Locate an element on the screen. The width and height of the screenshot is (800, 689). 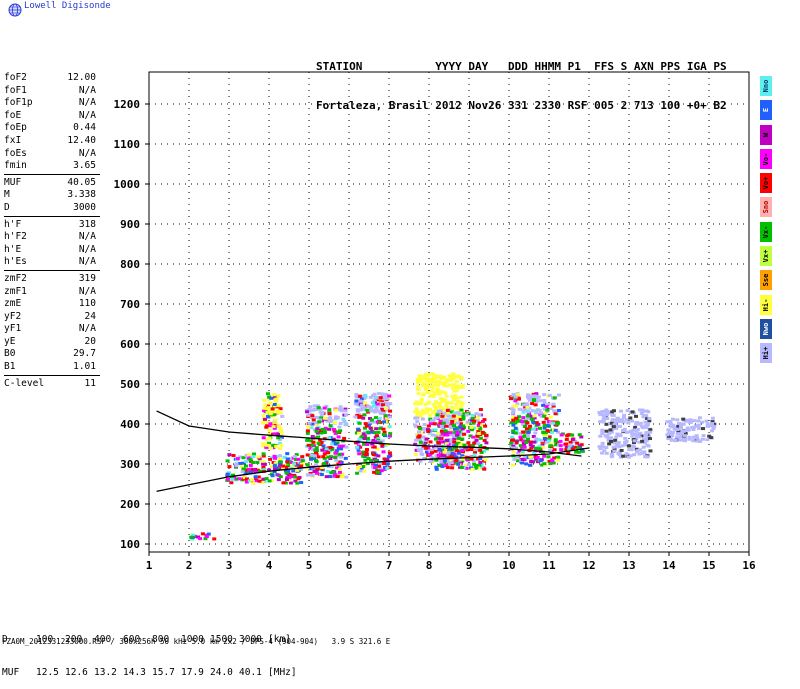
param-value: 12.00 is located at coordinates (81, 77).